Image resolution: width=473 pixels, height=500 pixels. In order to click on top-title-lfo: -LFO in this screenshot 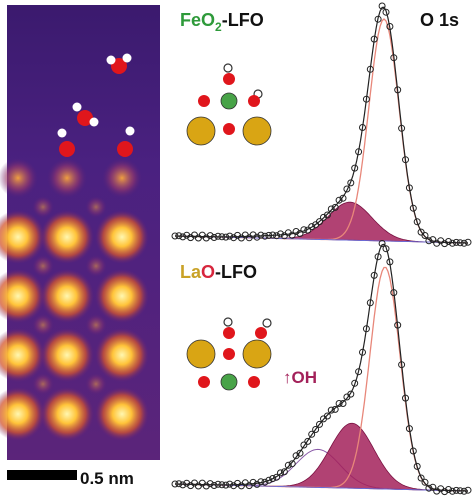, I will do `click(243, 20)`.